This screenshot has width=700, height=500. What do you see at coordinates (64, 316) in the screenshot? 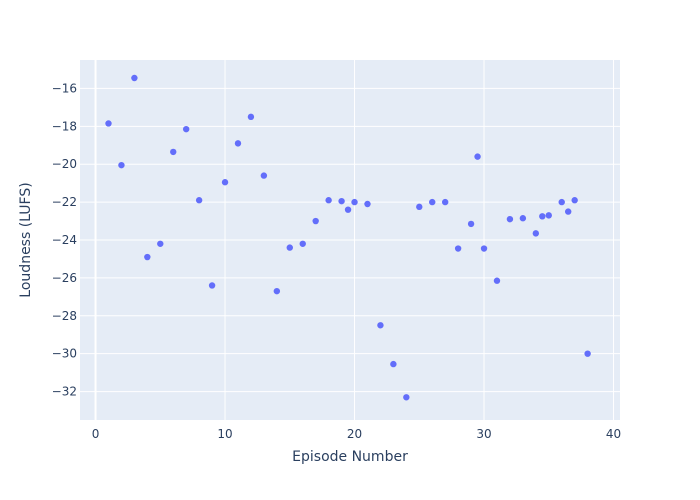
I see `y-tick-label: −28` at bounding box center [64, 316].